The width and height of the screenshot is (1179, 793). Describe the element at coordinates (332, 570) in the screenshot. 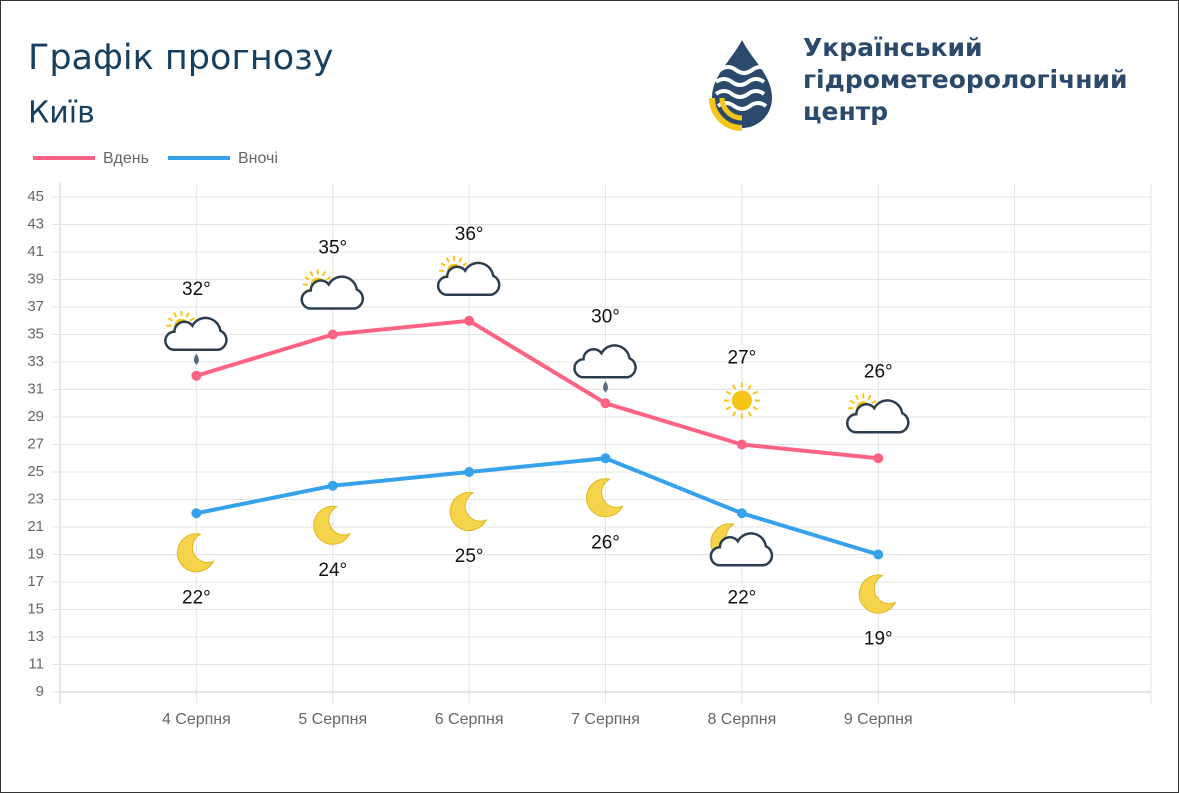

I see `data-label: 24°` at that location.